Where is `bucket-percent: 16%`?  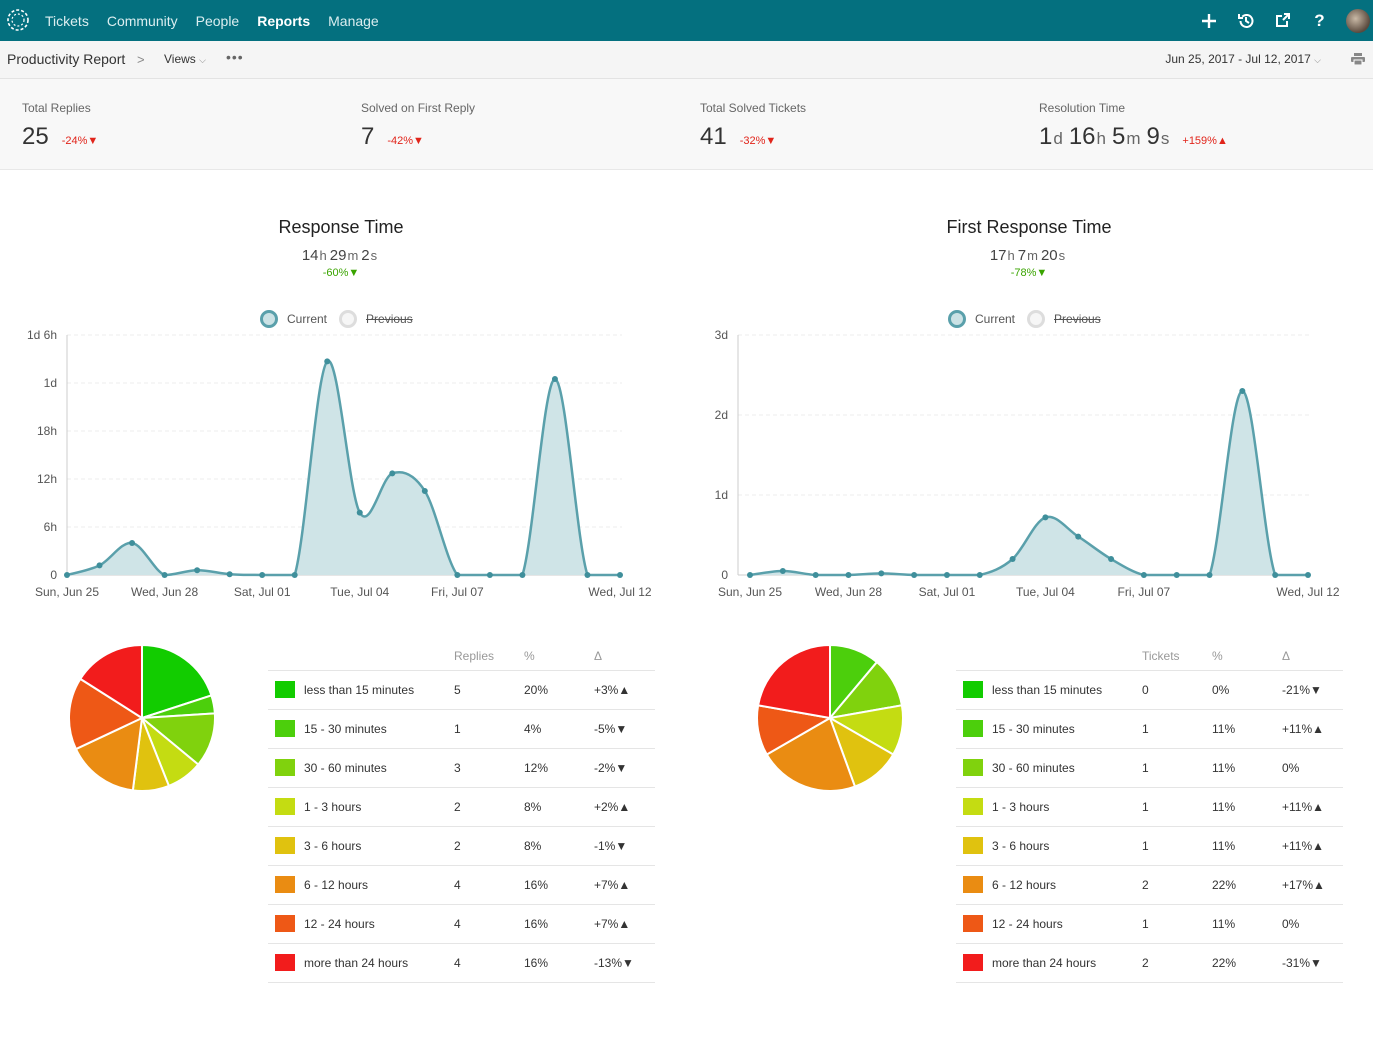 bucket-percent: 16% is located at coordinates (559, 885).